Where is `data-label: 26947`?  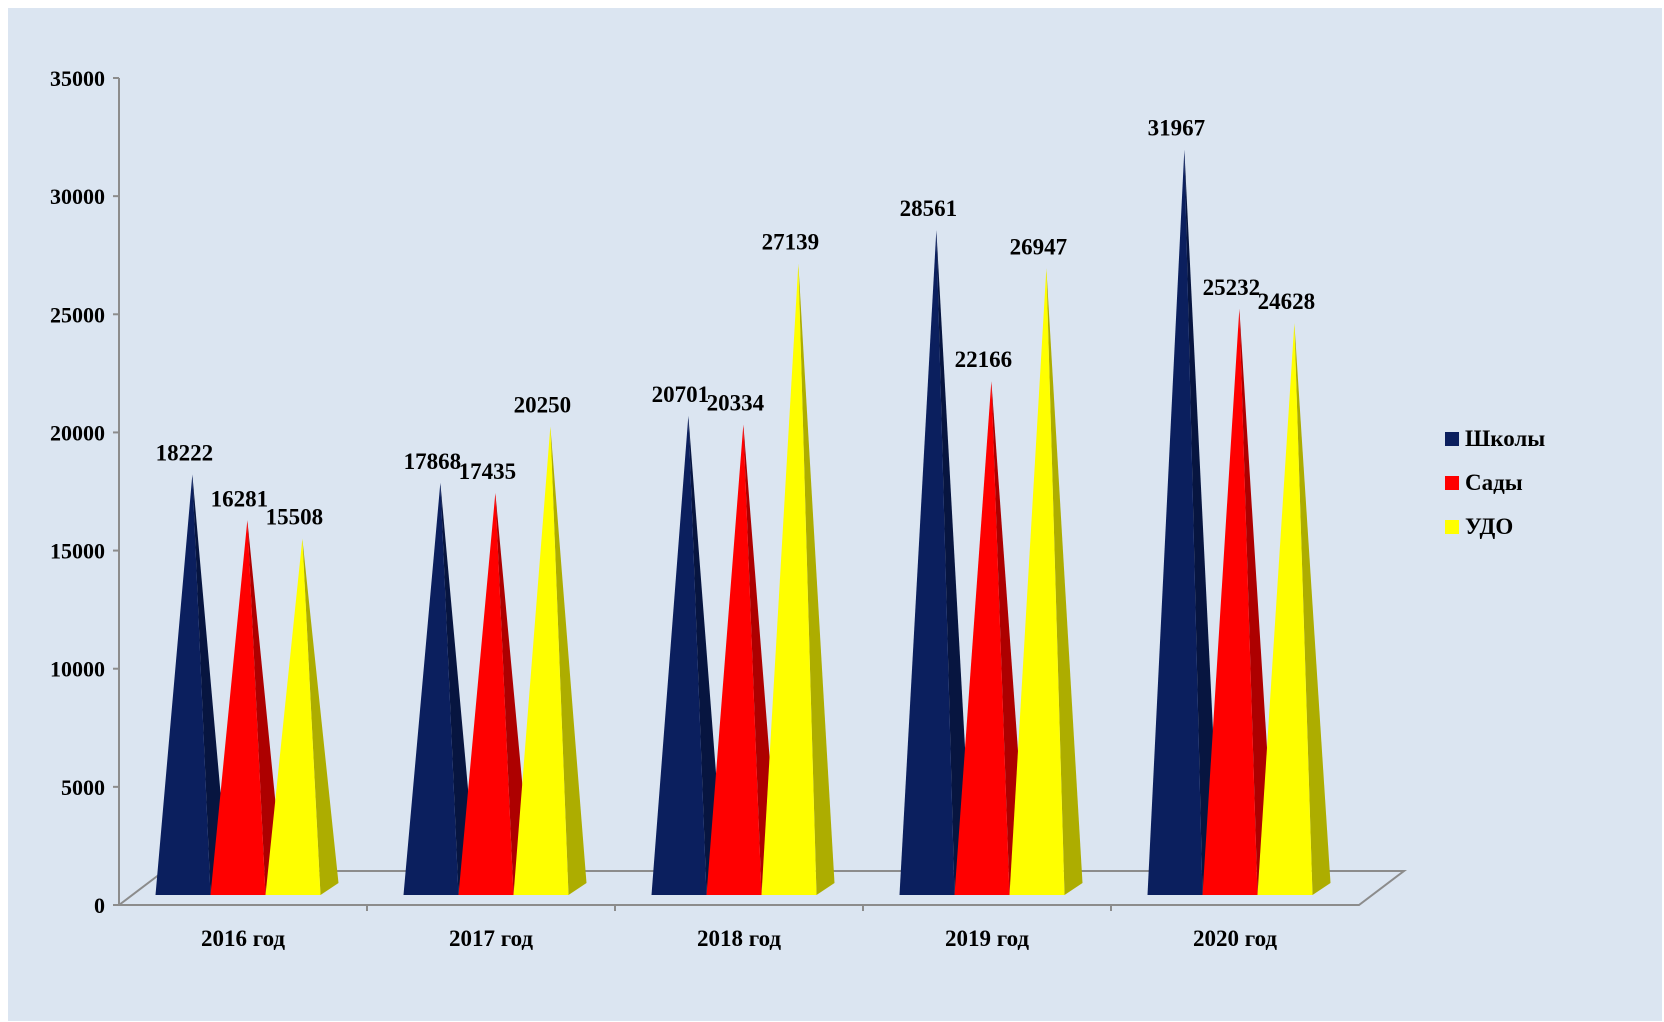
data-label: 26947 is located at coordinates (1039, 246).